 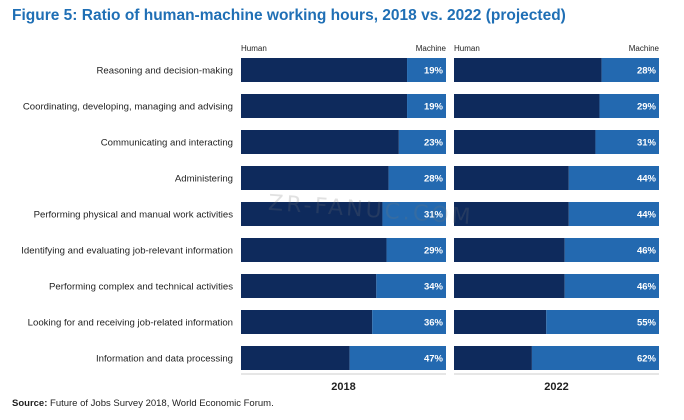 What do you see at coordinates (434, 287) in the screenshot?
I see `bar-value-label: 34%` at bounding box center [434, 287].